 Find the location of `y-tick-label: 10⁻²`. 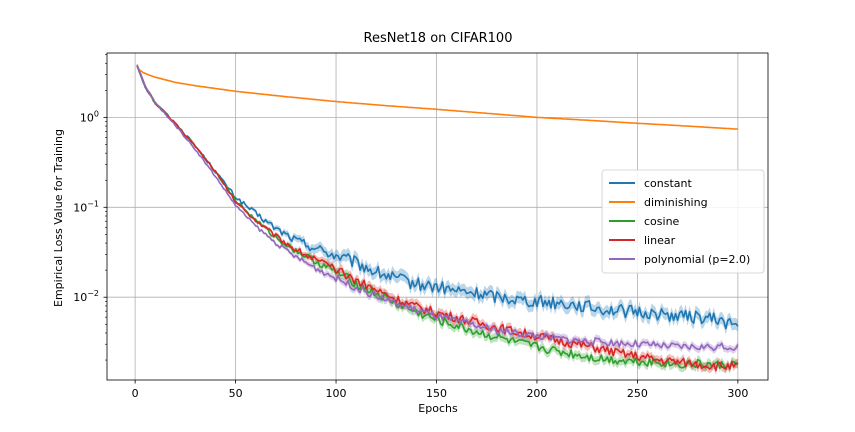

y-tick-label: 10⁻² is located at coordinates (86, 296).